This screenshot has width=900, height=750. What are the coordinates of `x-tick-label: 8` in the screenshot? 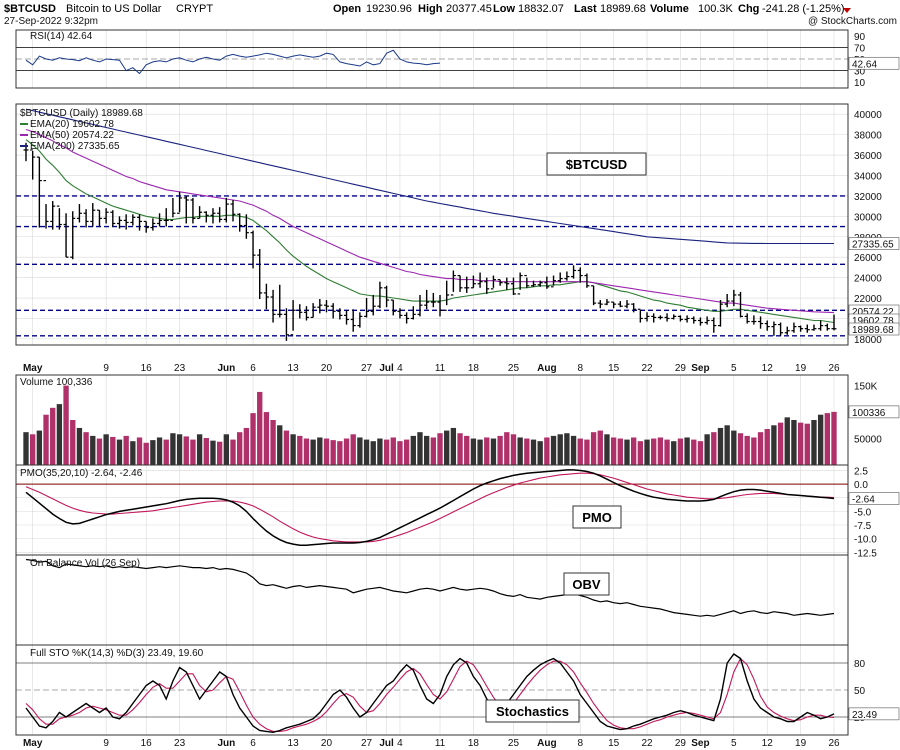 It's located at (580, 743).